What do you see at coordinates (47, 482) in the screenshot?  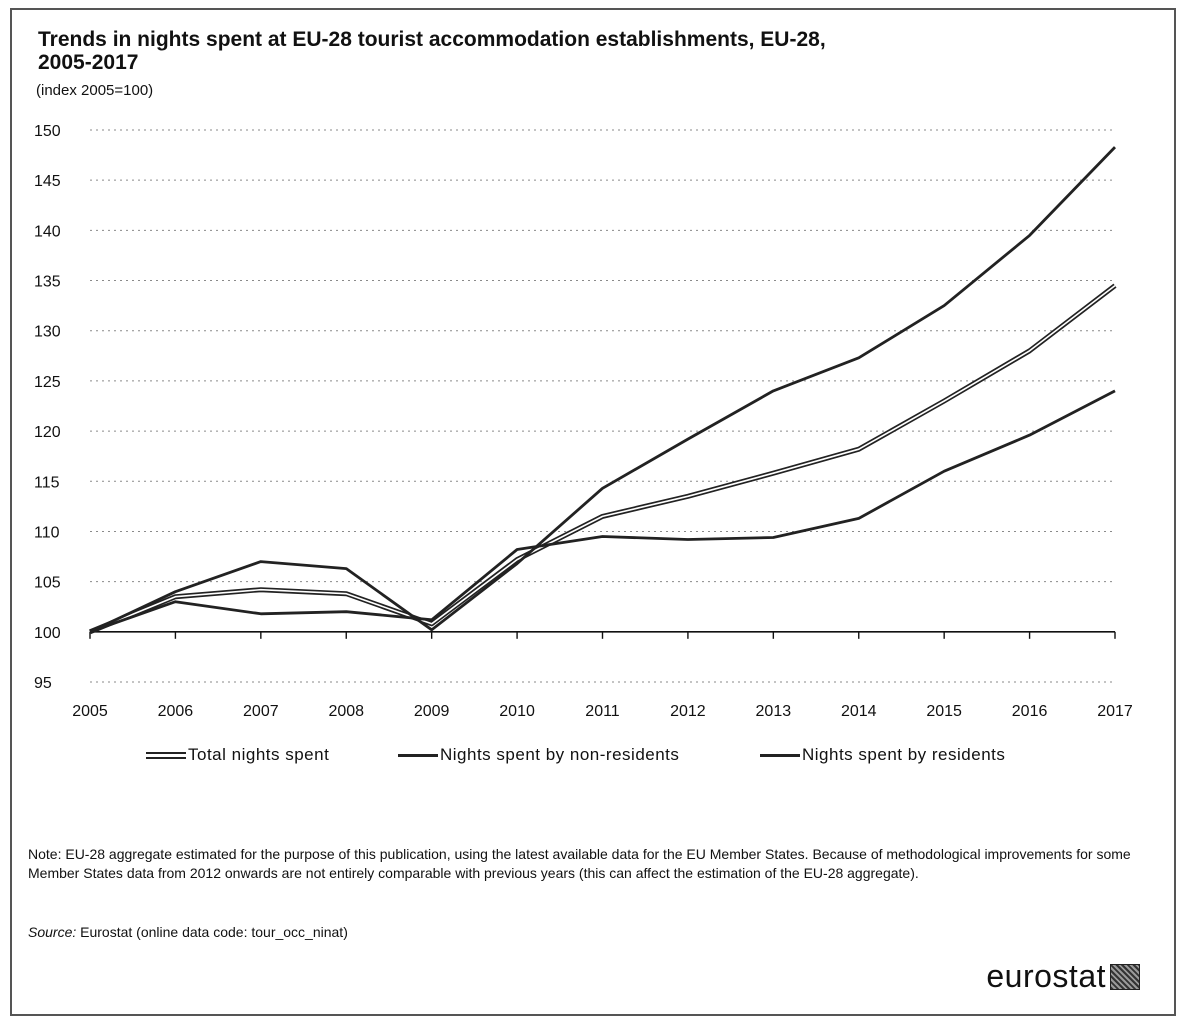 I see `y-tick-label: 115` at bounding box center [47, 482].